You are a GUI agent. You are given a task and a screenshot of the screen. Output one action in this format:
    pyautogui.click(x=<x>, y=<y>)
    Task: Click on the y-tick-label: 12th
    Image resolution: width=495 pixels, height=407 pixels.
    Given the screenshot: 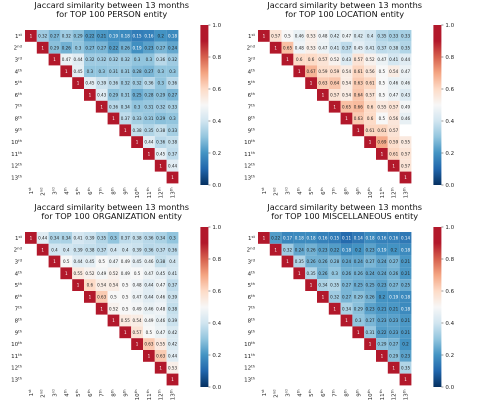 What is the action you would take?
    pyautogui.click(x=16, y=368)
    